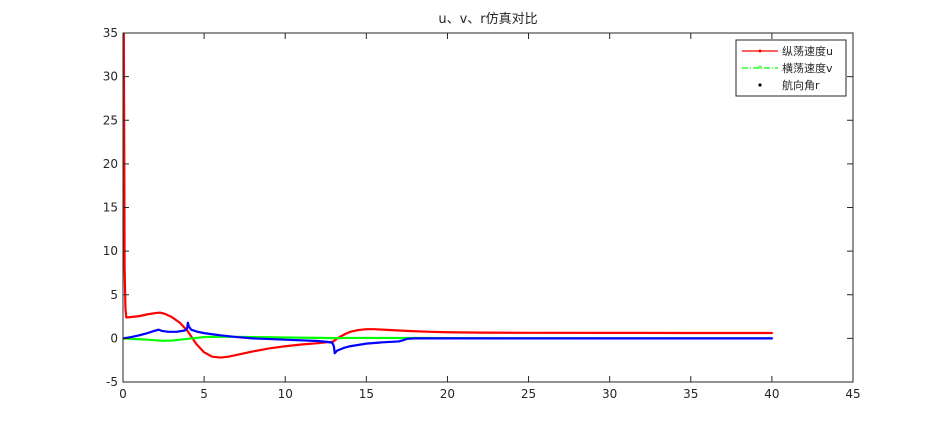 Image resolution: width=945 pixels, height=434 pixels. What do you see at coordinates (447, 394) in the screenshot?
I see `x-tick-label: 20` at bounding box center [447, 394].